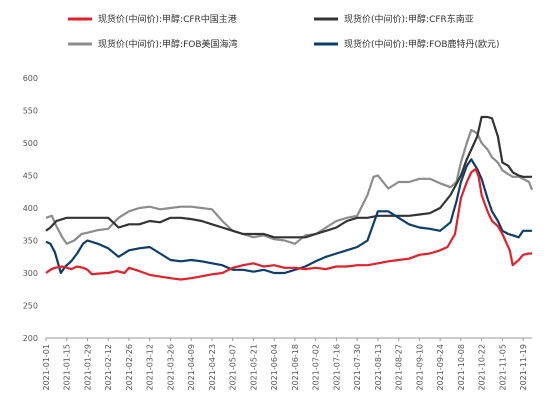  I want to click on x-tick-label: 2021-10-08, so click(461, 367).